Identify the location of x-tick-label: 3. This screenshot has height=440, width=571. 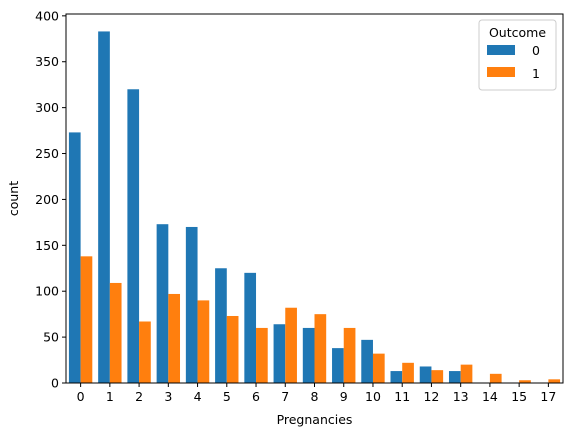
(168, 396).